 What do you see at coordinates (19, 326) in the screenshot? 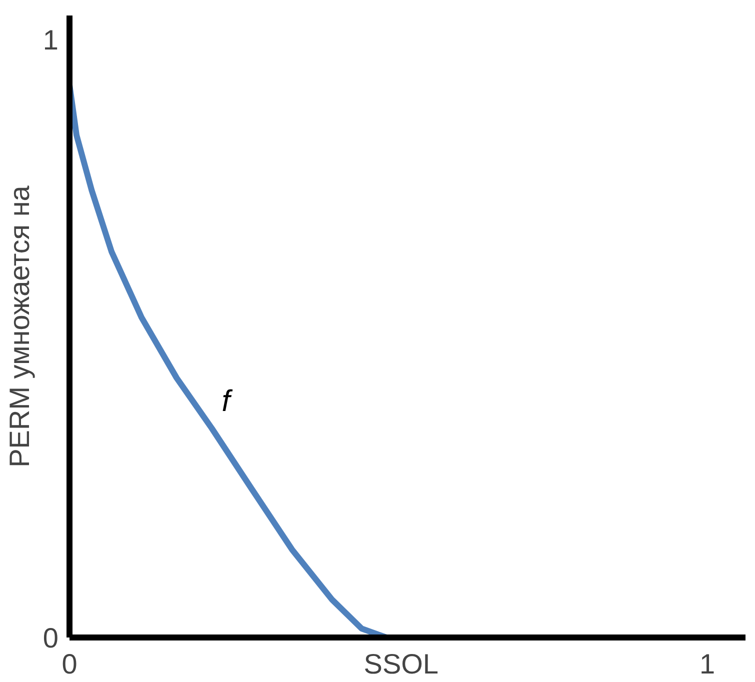
I see `y-axis-title: PERM умножается на` at bounding box center [19, 326].